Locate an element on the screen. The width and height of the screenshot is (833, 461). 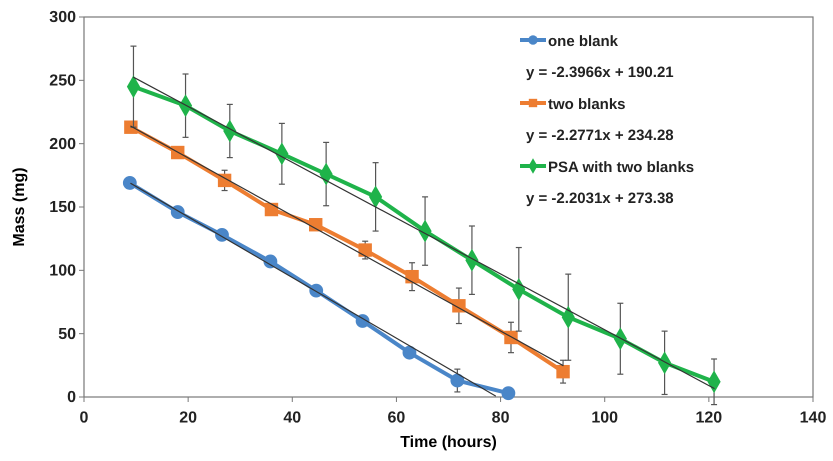
x-tick-label: 100 is located at coordinates (604, 418).